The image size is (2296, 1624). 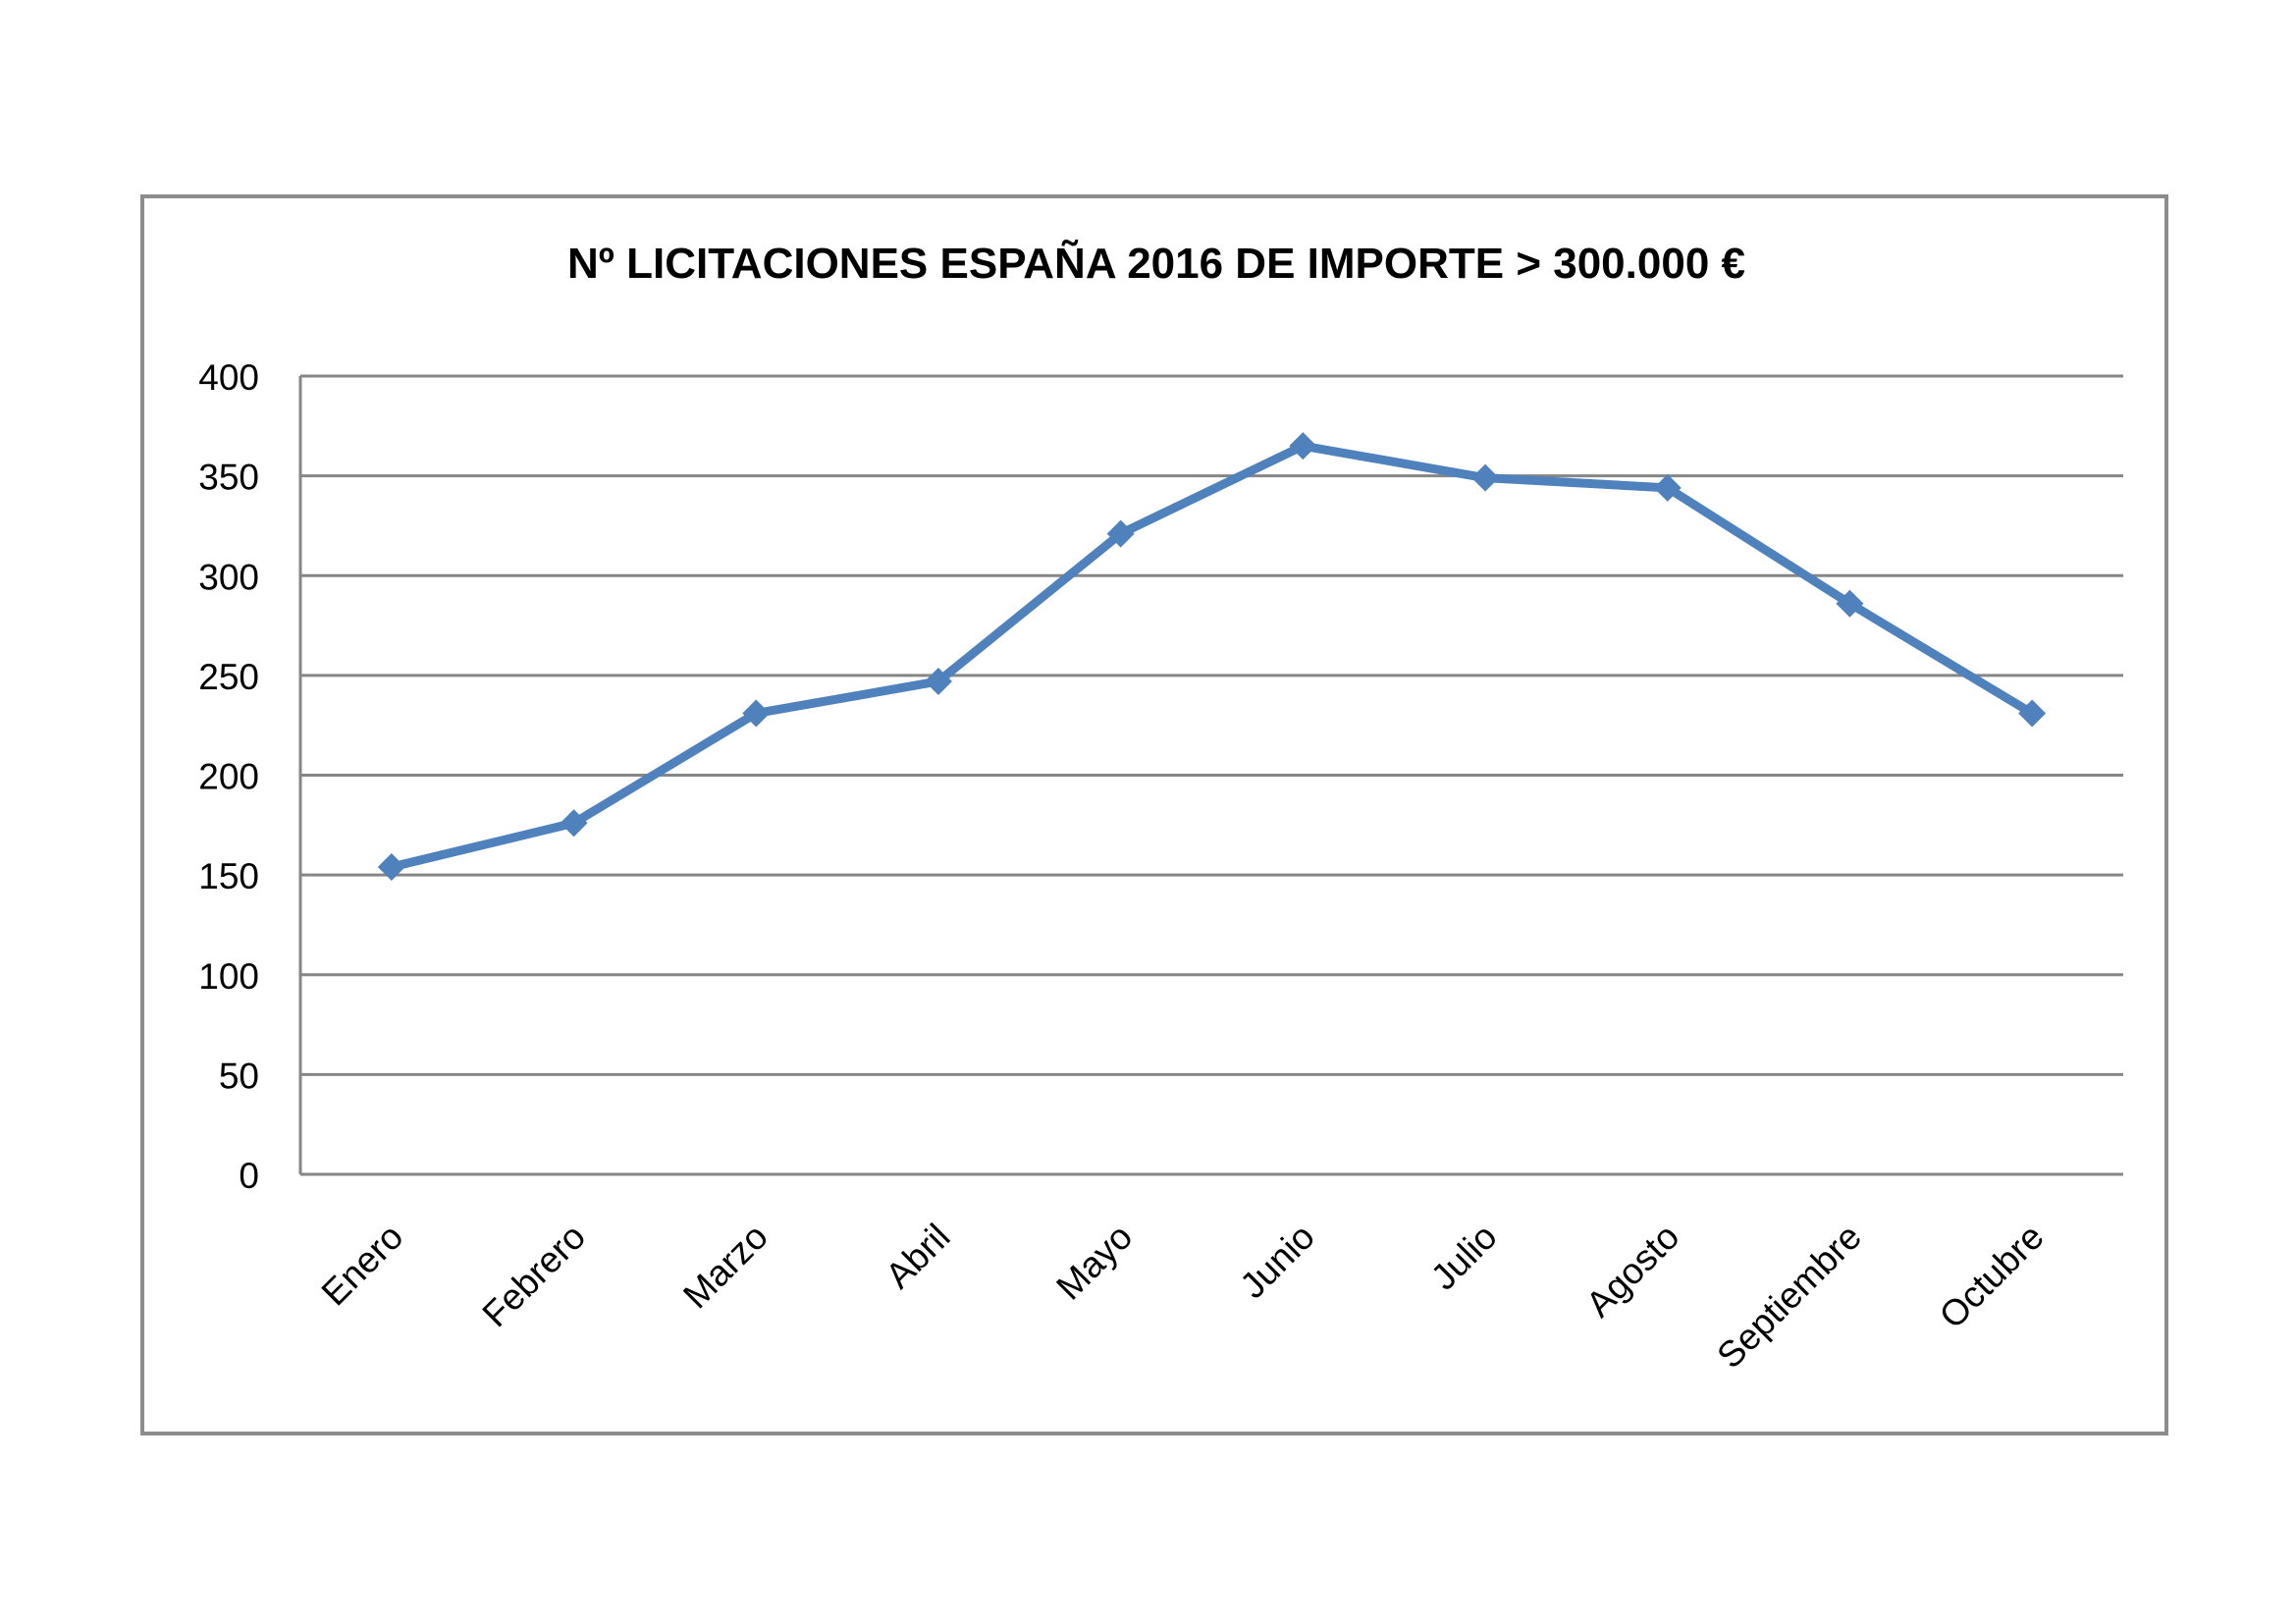 What do you see at coordinates (534, 1276) in the screenshot?
I see `x-tick-label: Febrero` at bounding box center [534, 1276].